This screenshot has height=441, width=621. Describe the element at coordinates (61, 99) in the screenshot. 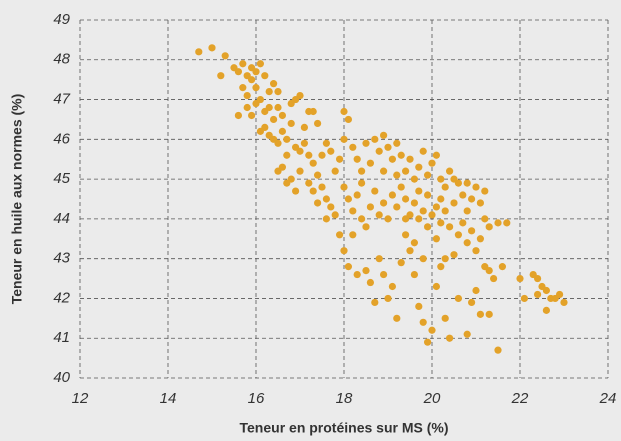

I see `y-tick-label: 47` at that location.